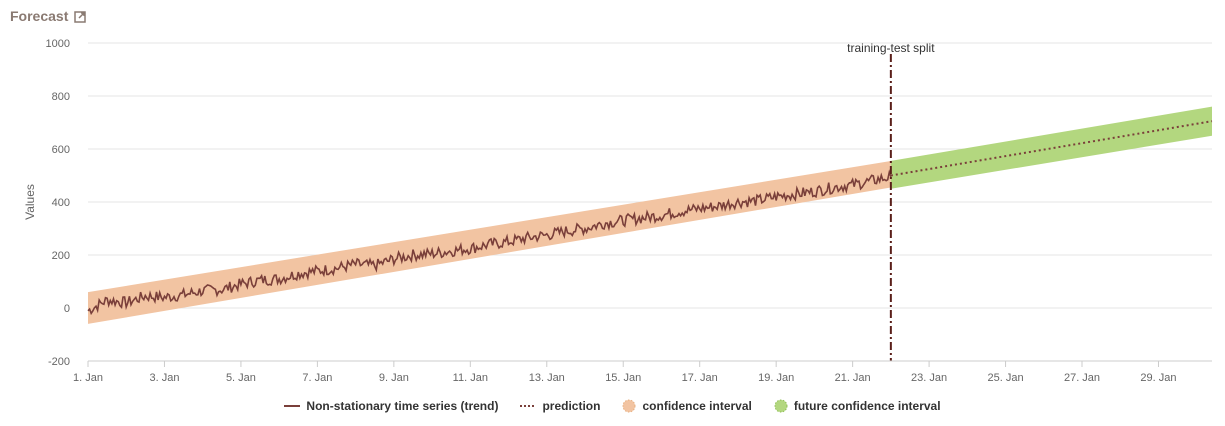 This screenshot has width=1225, height=426. What do you see at coordinates (80, 16) in the screenshot?
I see `external-link-icon` at bounding box center [80, 16].